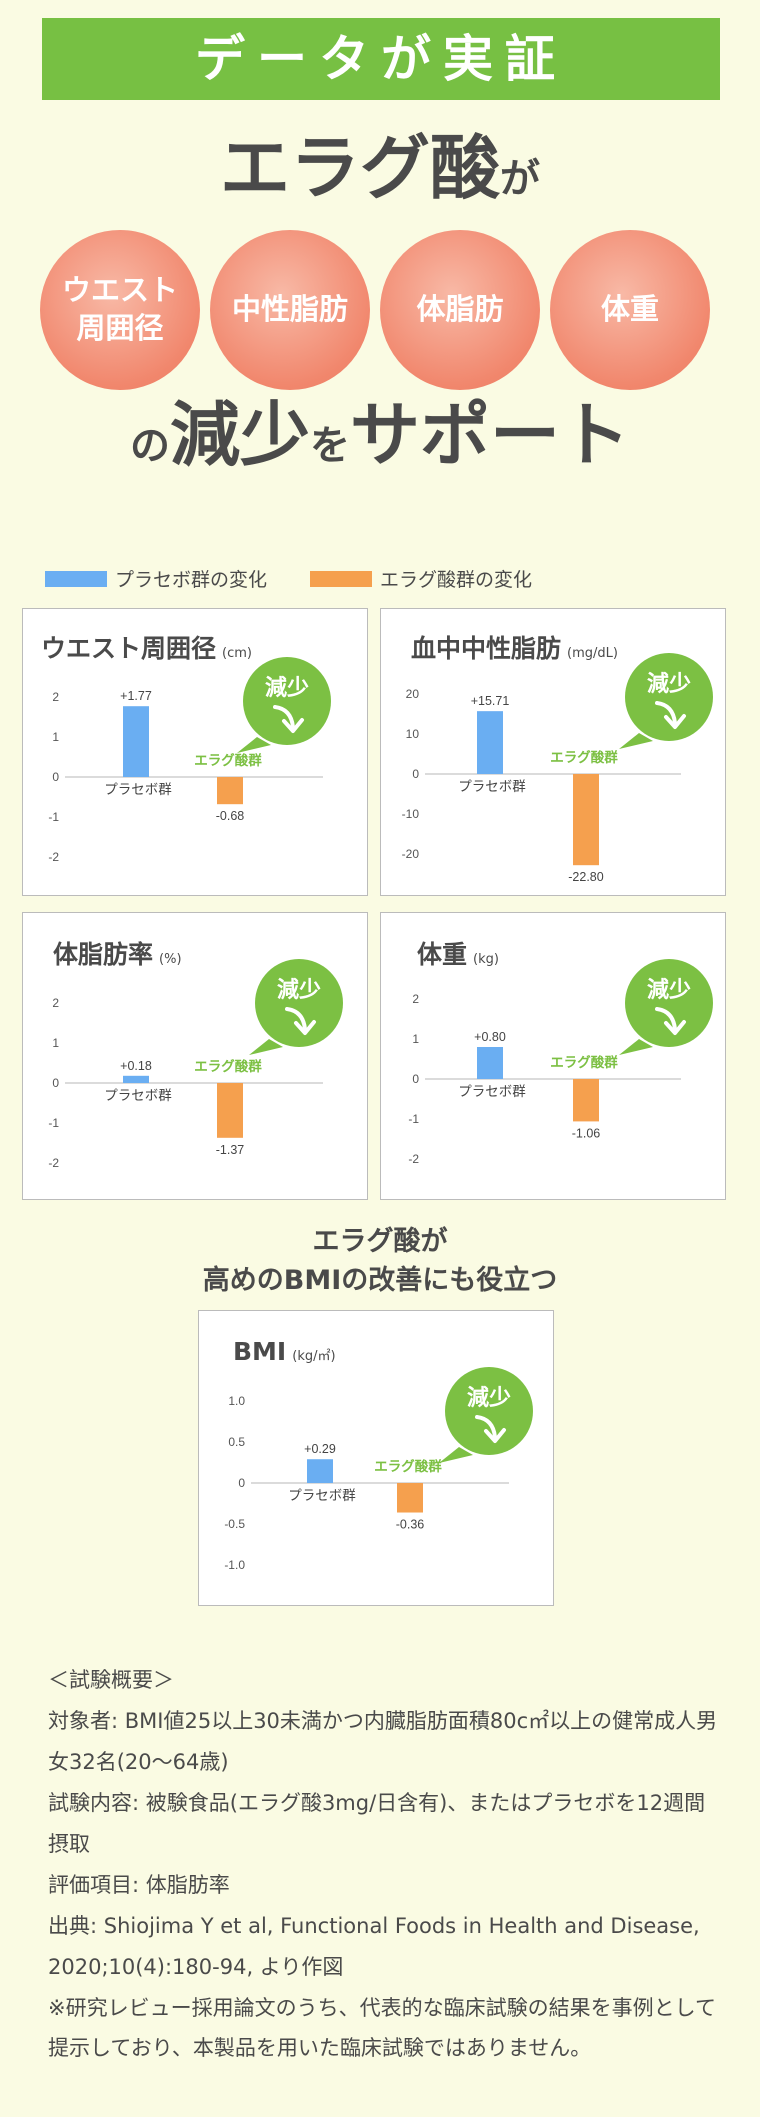  Describe the element at coordinates (76, 578) in the screenshot. I see `legend-placebo-swatch` at that location.